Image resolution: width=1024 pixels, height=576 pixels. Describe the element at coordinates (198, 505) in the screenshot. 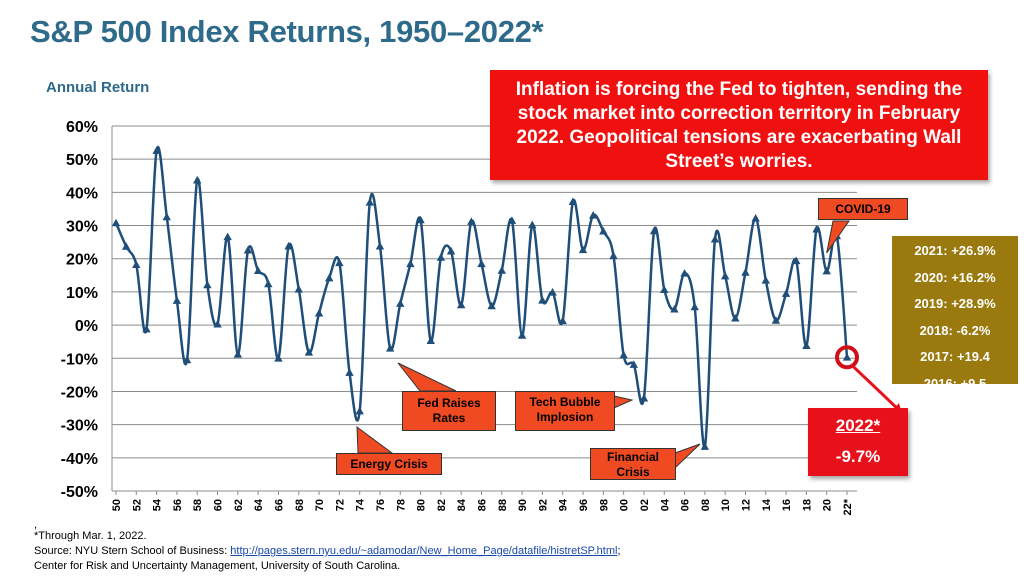

I see `x-tick-label: 58` at that location.